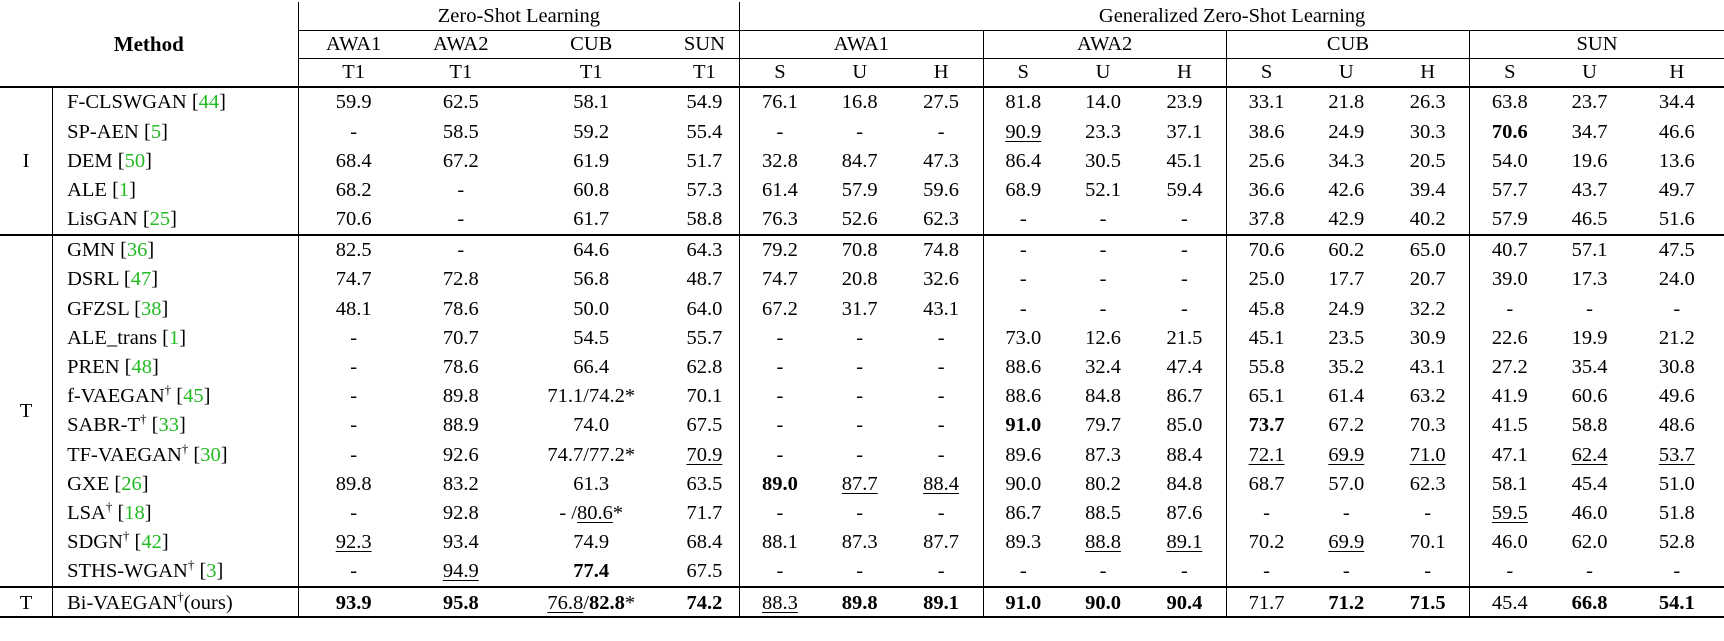 The image size is (1724, 641). Describe the element at coordinates (460, 425) in the screenshot. I see `zsl-awa2-t1-cell: 88.9` at that location.